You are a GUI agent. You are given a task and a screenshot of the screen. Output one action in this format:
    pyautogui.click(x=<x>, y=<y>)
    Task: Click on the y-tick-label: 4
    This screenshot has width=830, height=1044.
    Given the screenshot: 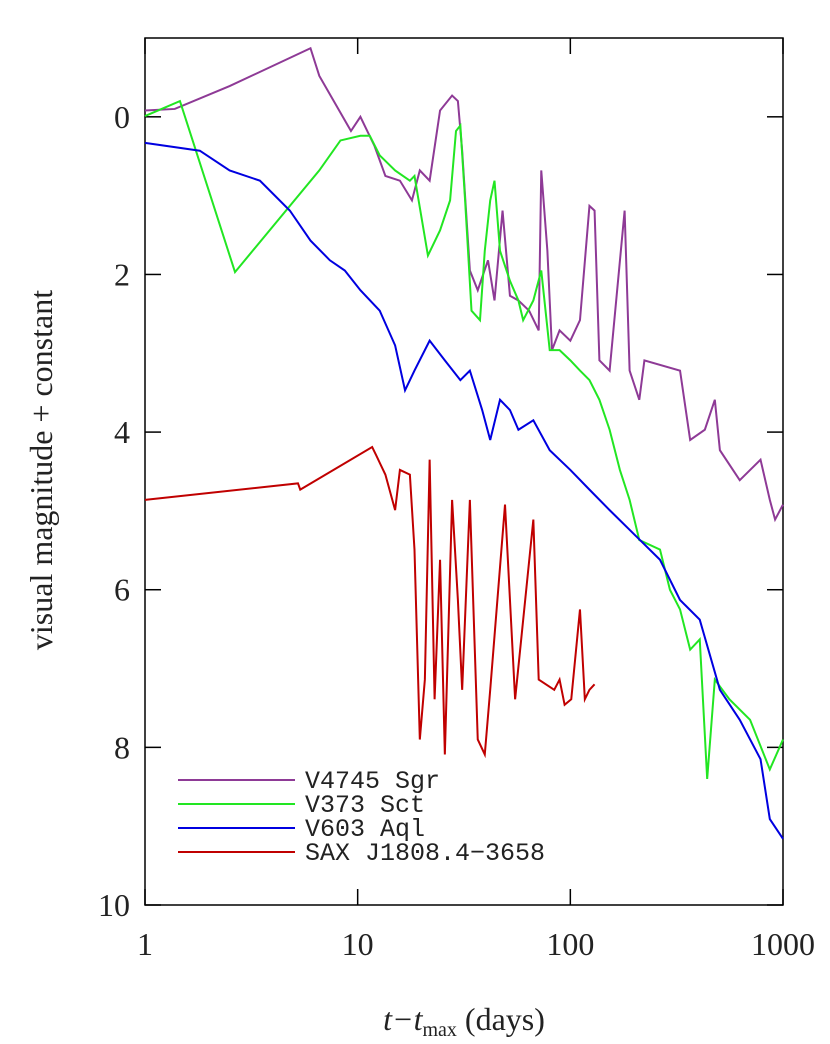 What is the action you would take?
    pyautogui.click(x=122, y=432)
    